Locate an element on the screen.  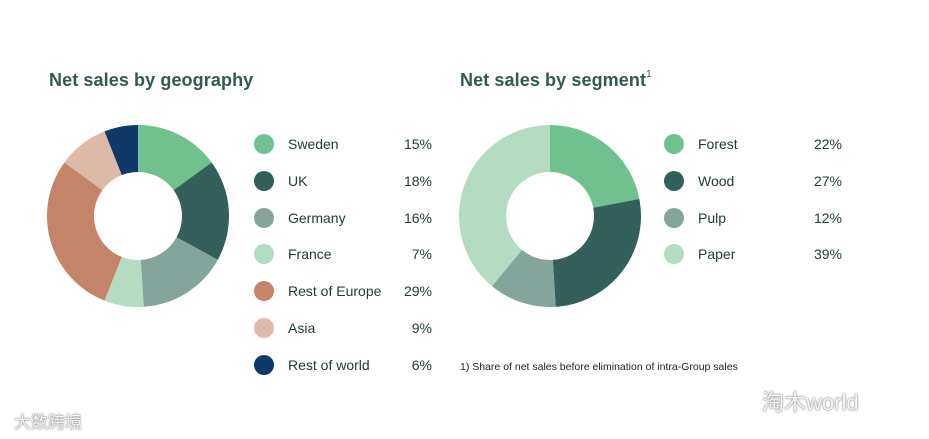
segment-legend-label: Forest is located at coordinates (718, 144).